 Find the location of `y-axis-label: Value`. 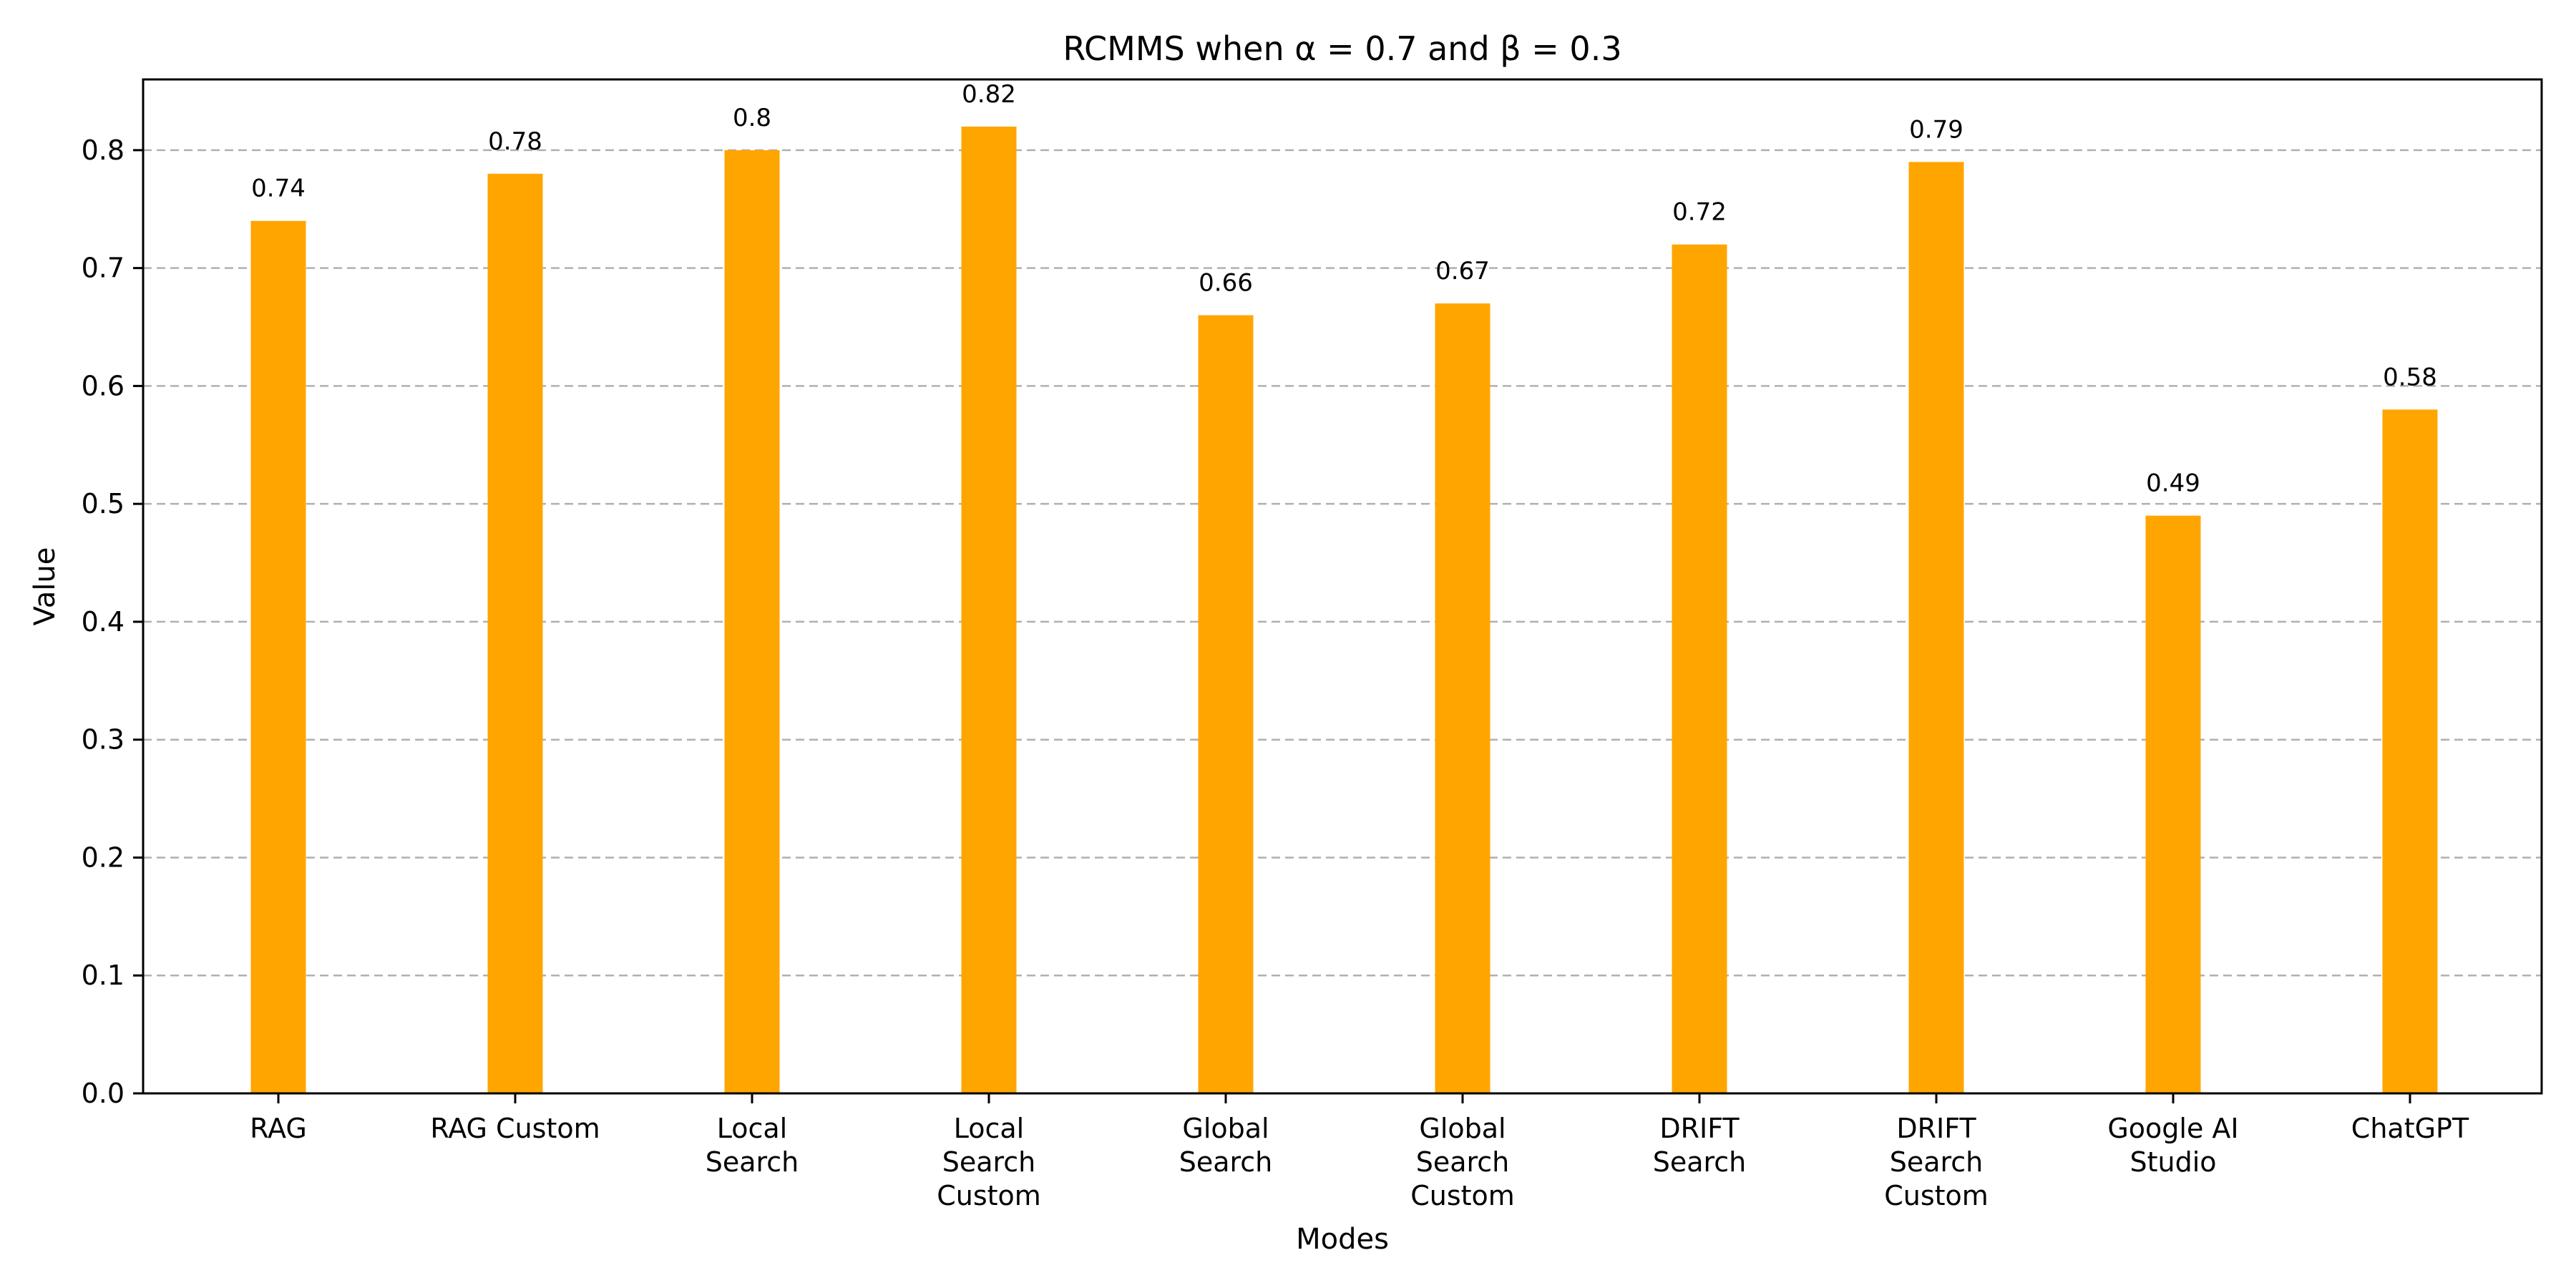

y-axis-label: Value is located at coordinates (45, 586).